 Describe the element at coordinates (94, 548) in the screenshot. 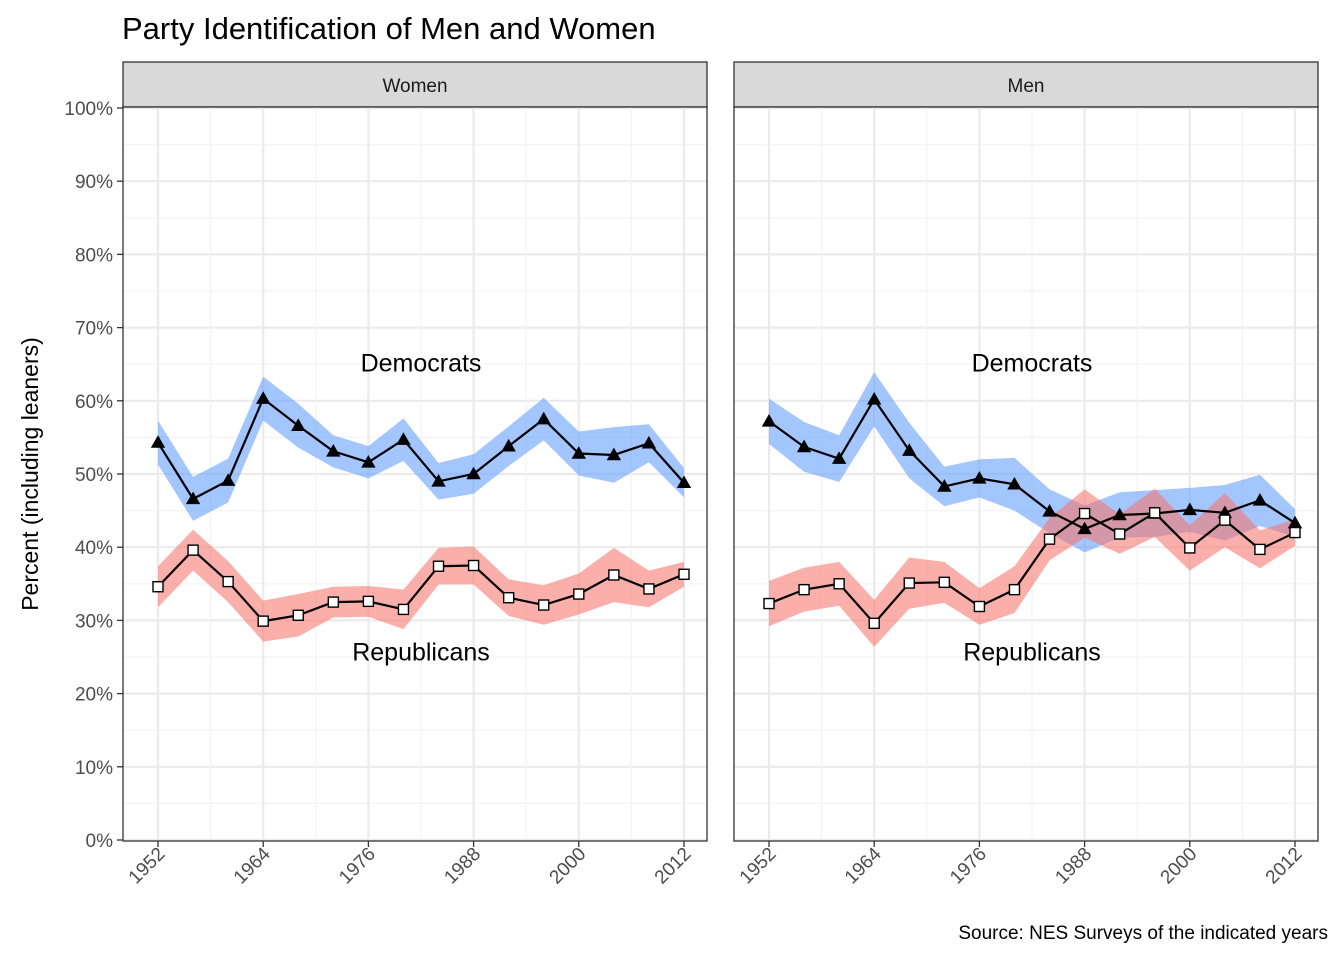

I see `y-tick-label: 40%` at that location.